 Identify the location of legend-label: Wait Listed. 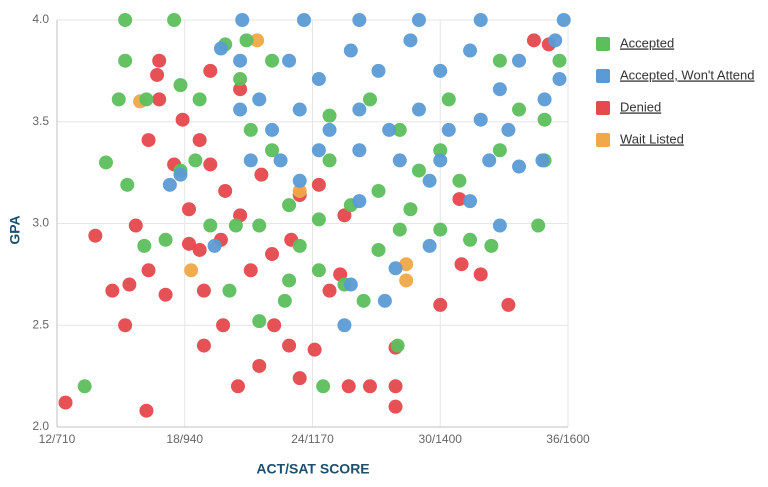
(652, 138).